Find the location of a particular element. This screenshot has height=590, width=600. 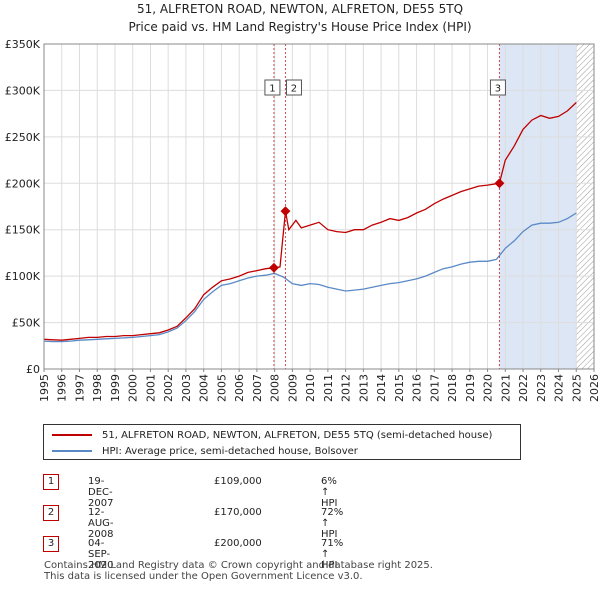

x-tick-label: 2020 is located at coordinates (488, 388).